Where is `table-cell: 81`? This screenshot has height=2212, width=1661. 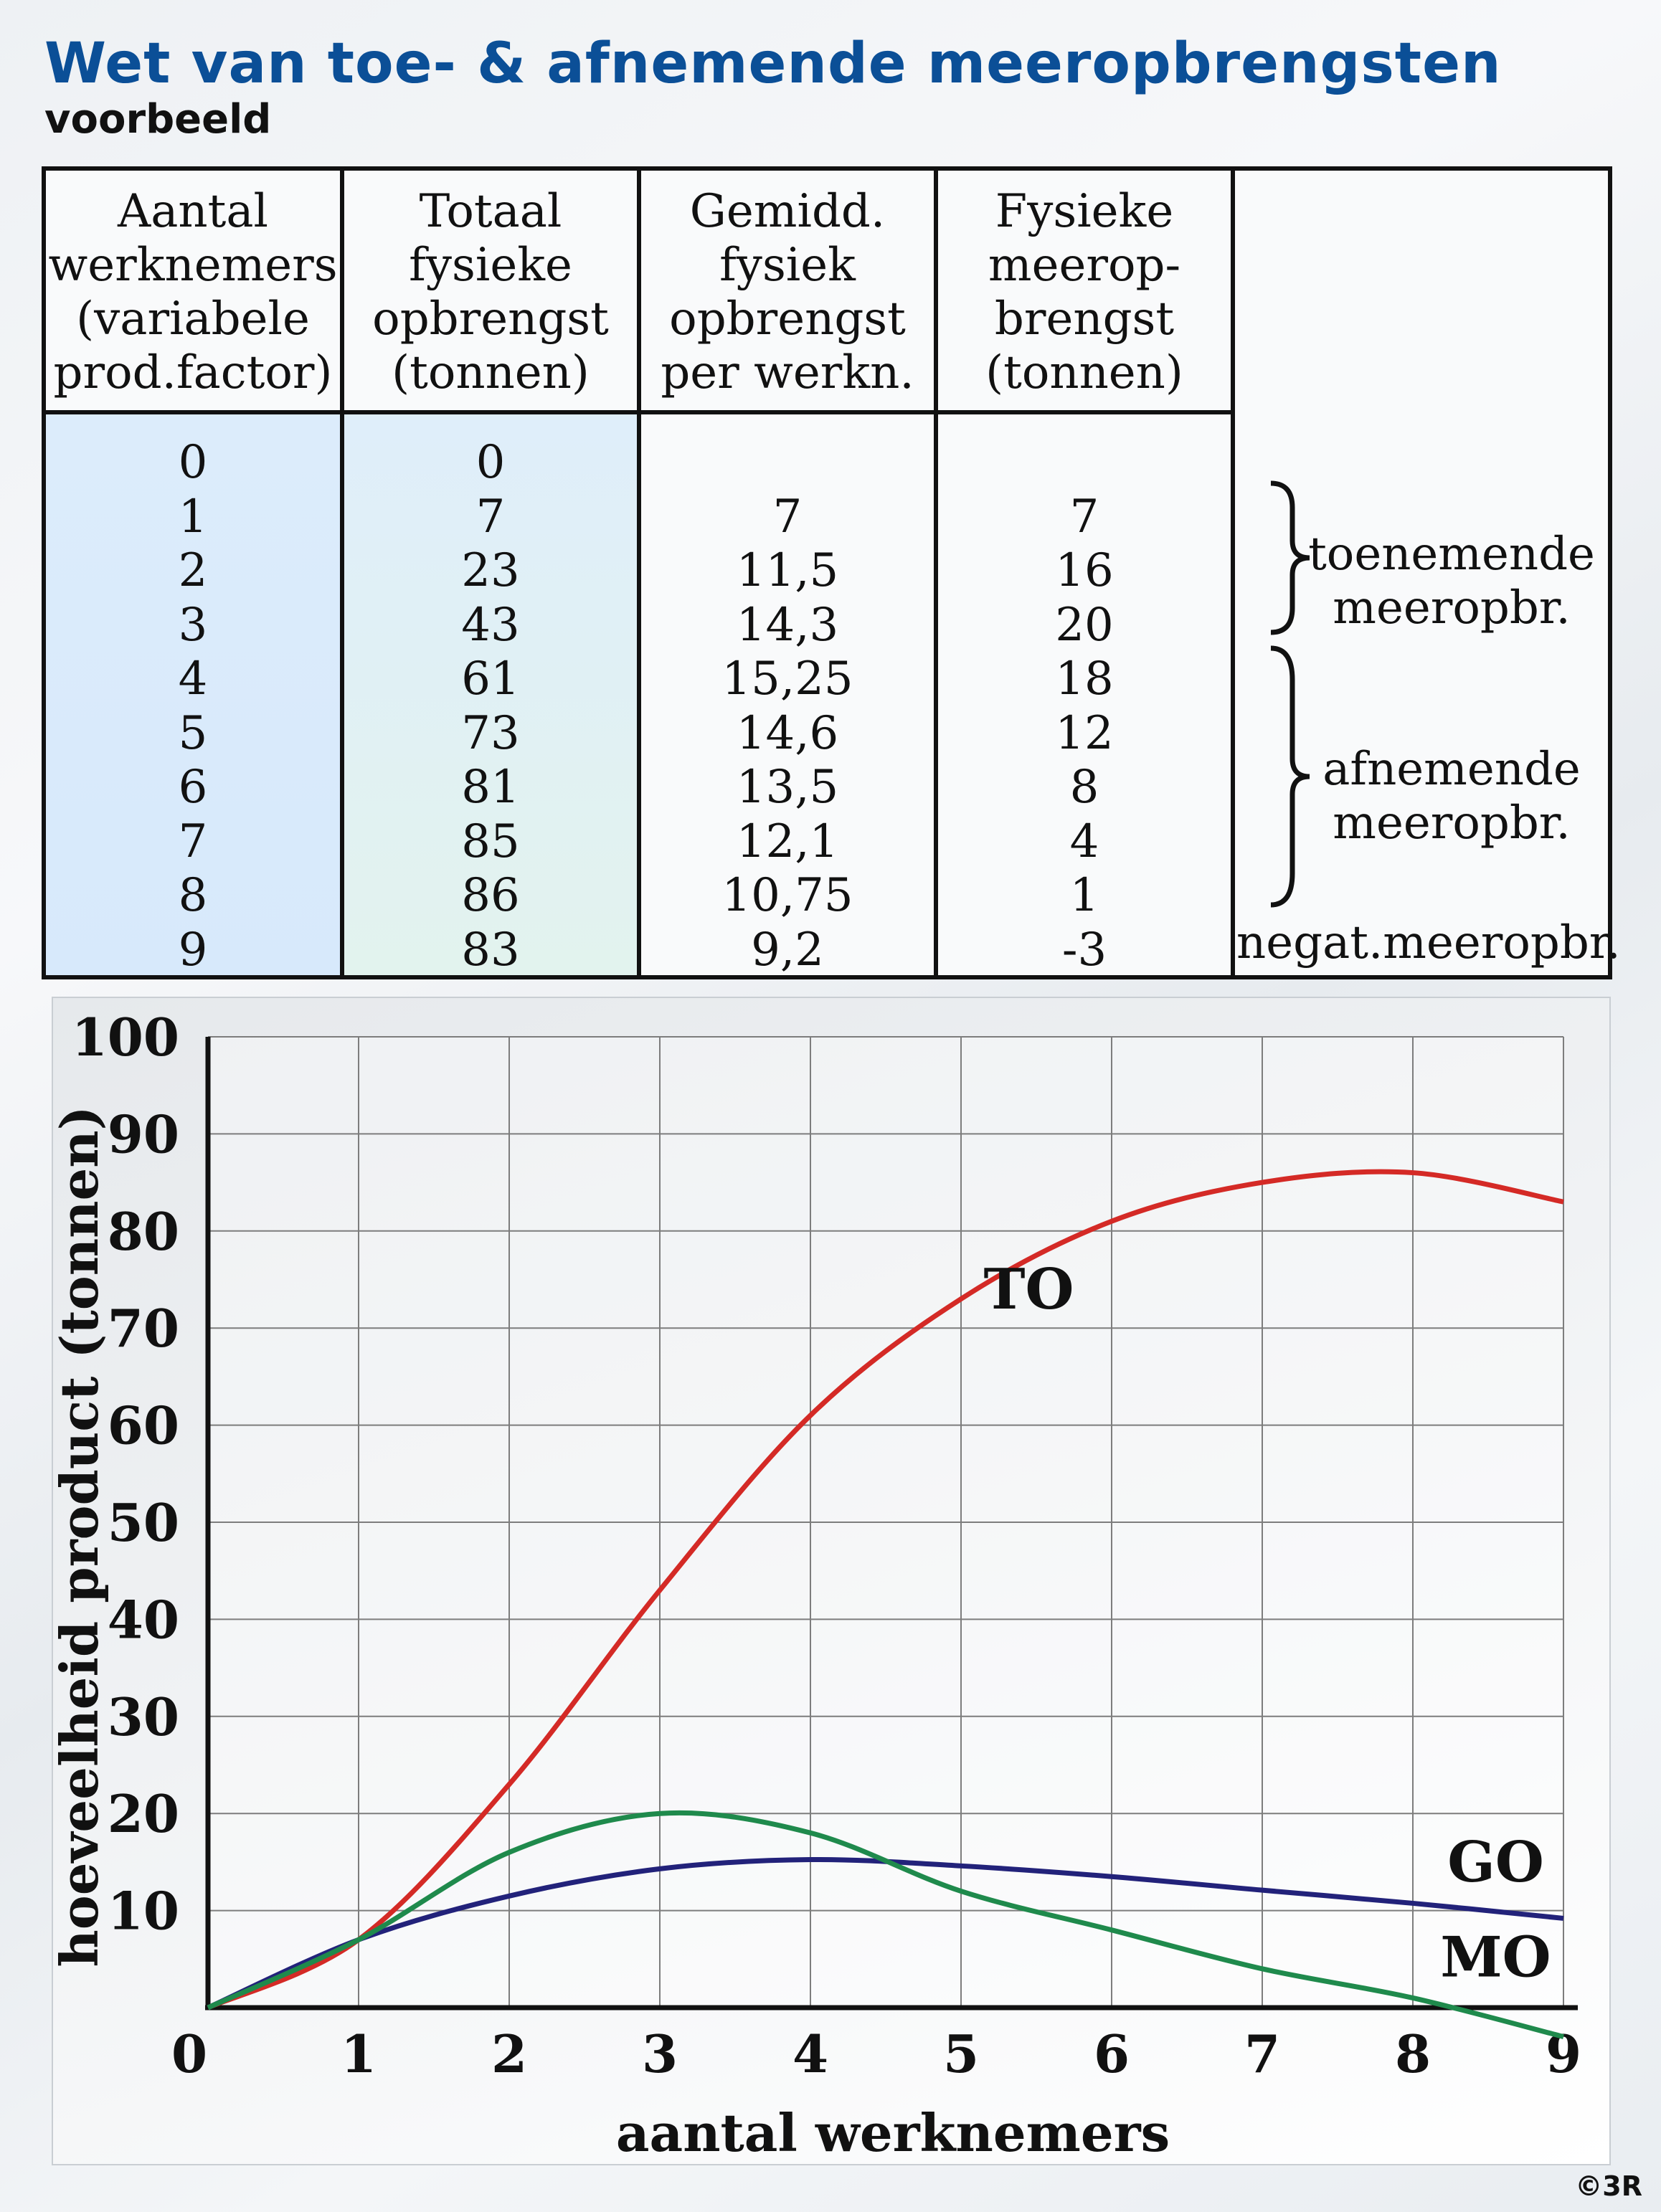 table-cell: 81 is located at coordinates (491, 787).